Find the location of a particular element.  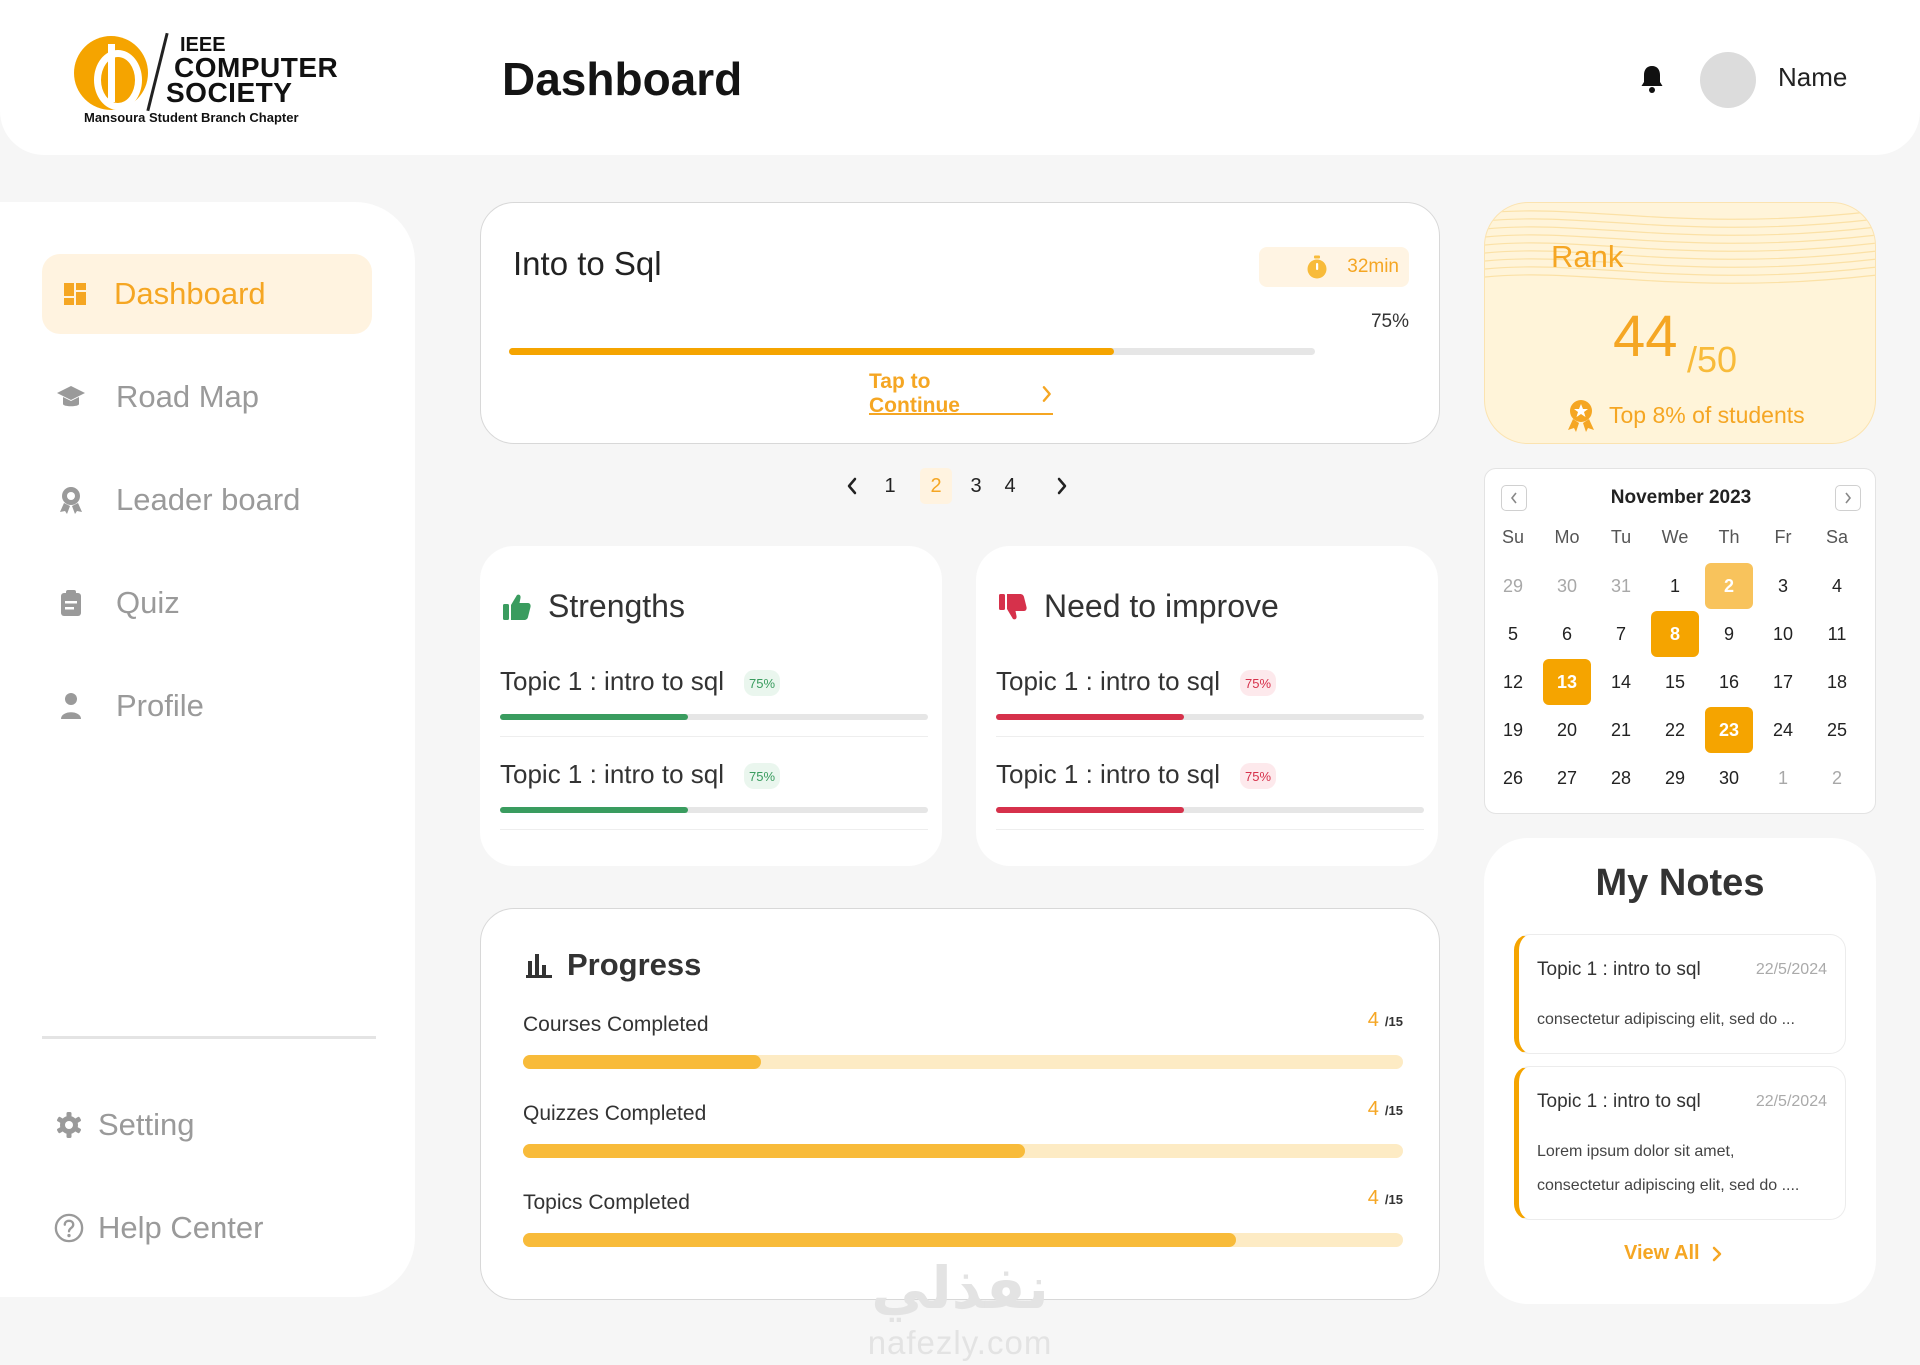

sidebar-item-profile: Profile is located at coordinates (207, 706).